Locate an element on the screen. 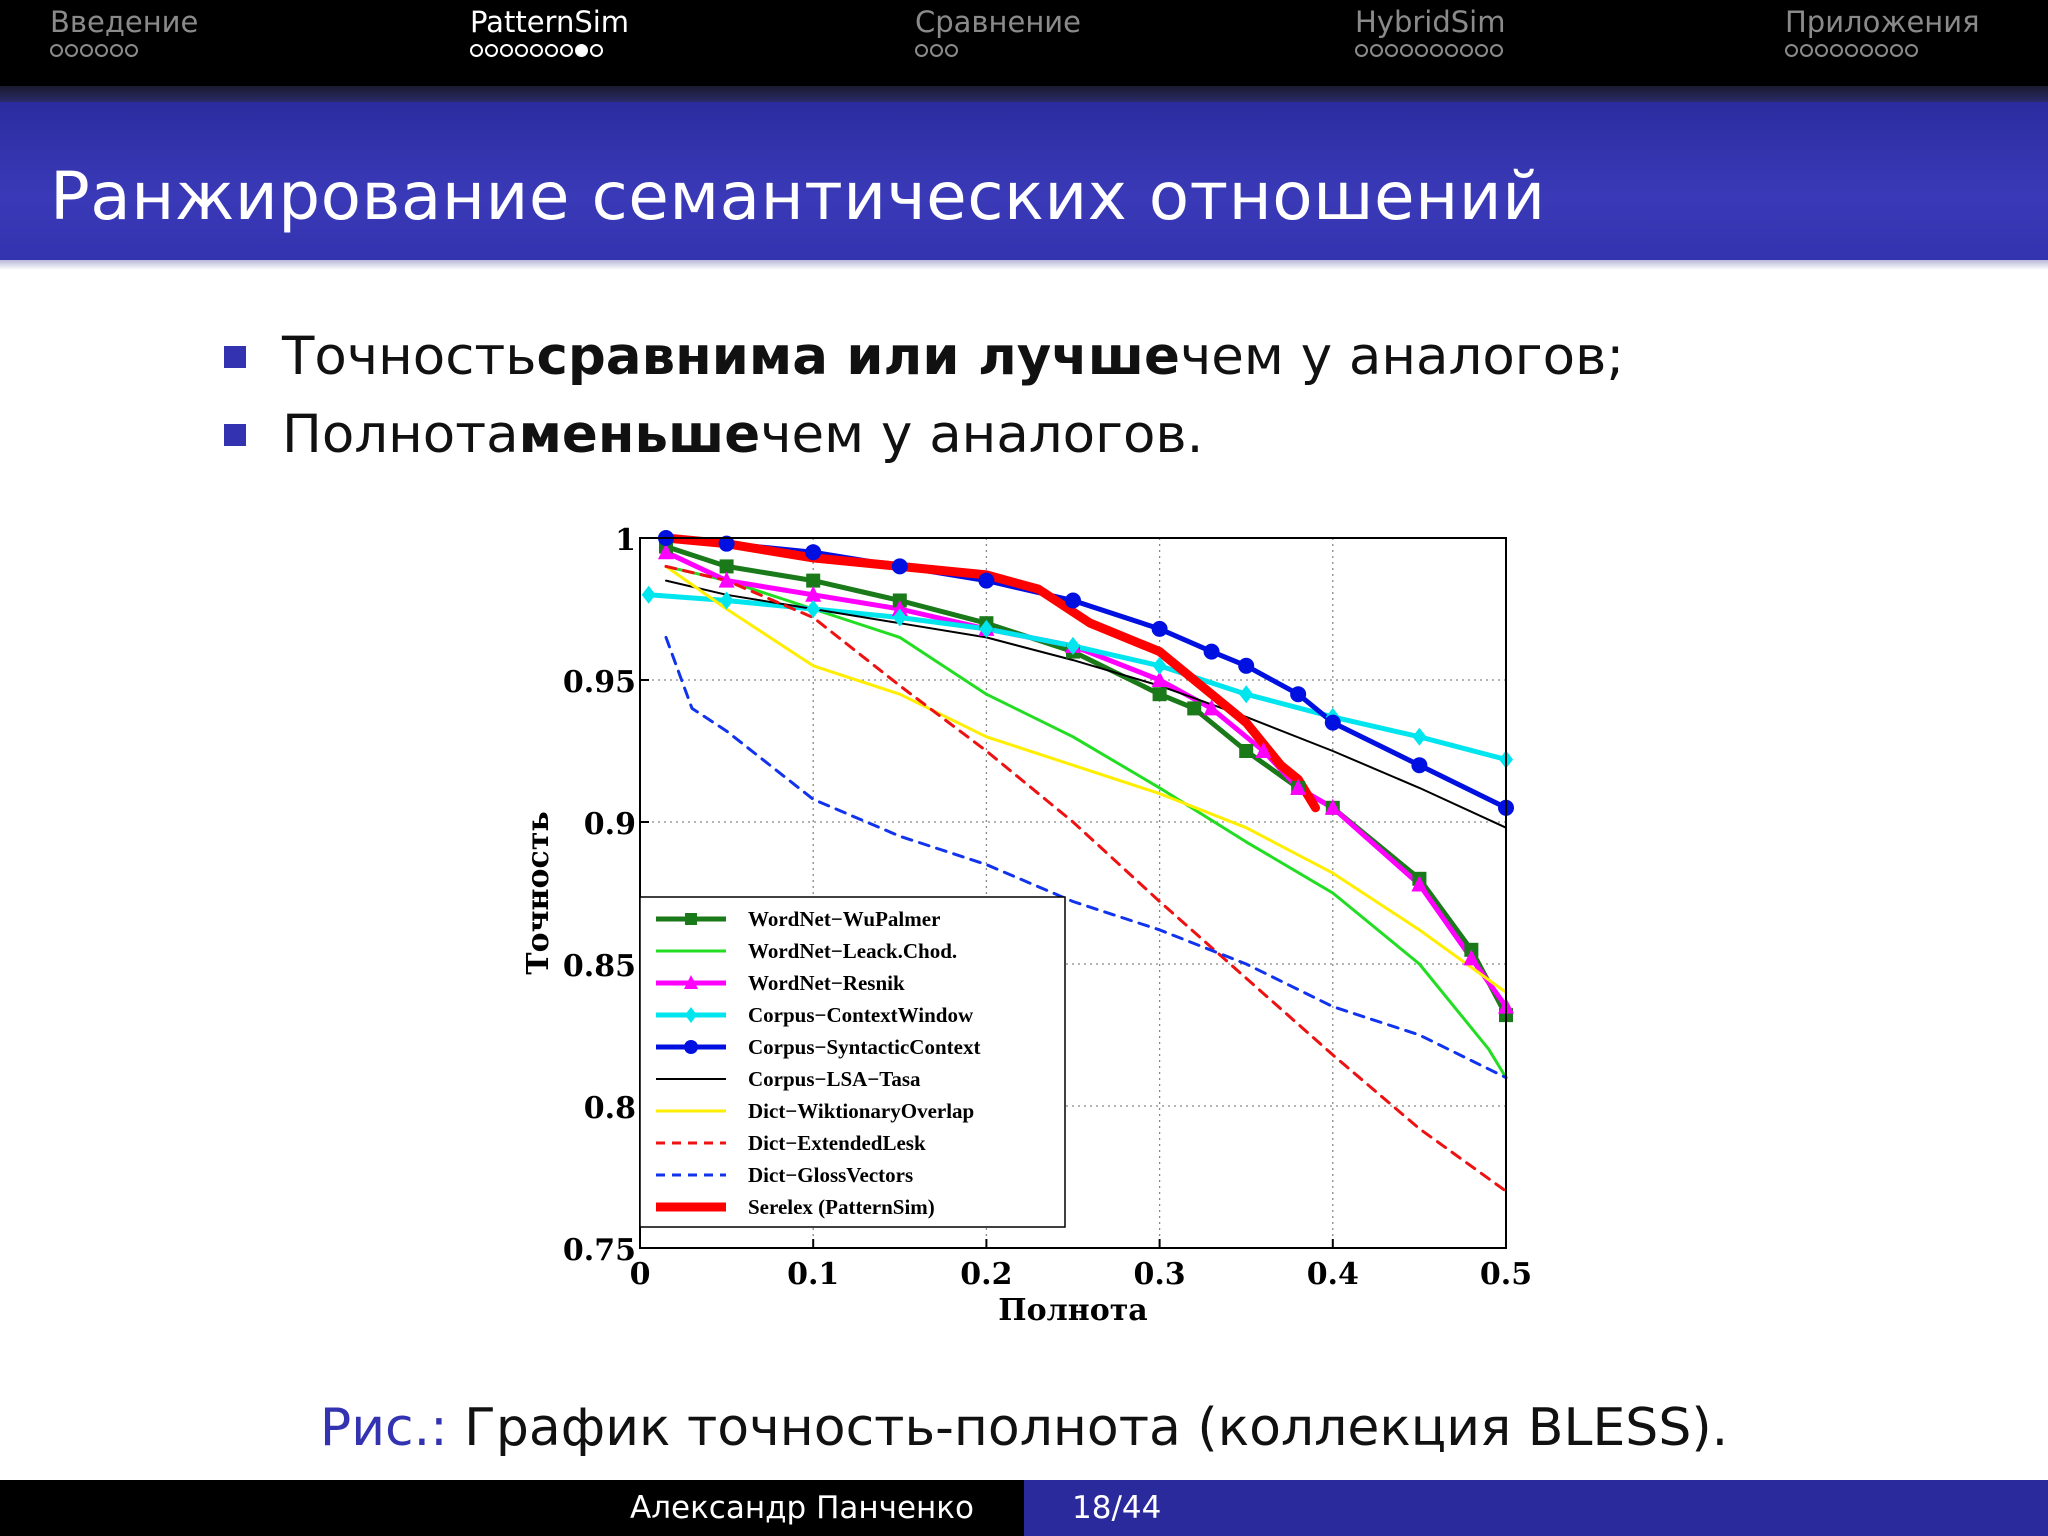 This screenshot has width=2048, height=1536. x-tick-label: 0.3 is located at coordinates (1159, 1274).